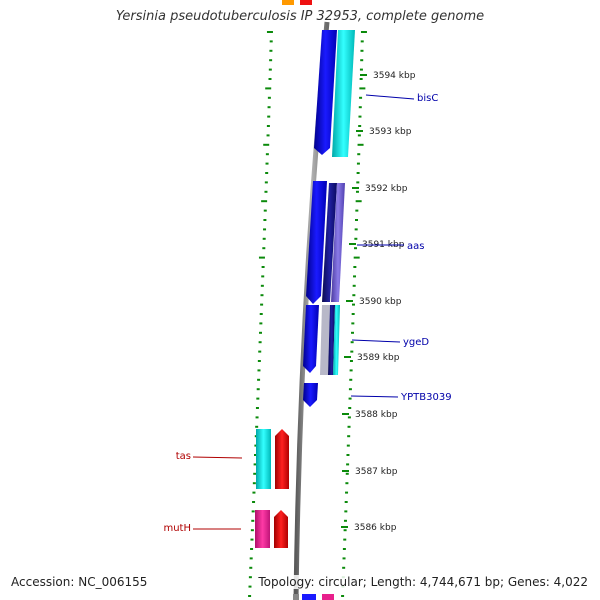 The height and width of the screenshot is (600, 600). Describe the element at coordinates (310, 395) in the screenshot. I see `cds-YPTB3039-forward` at that location.